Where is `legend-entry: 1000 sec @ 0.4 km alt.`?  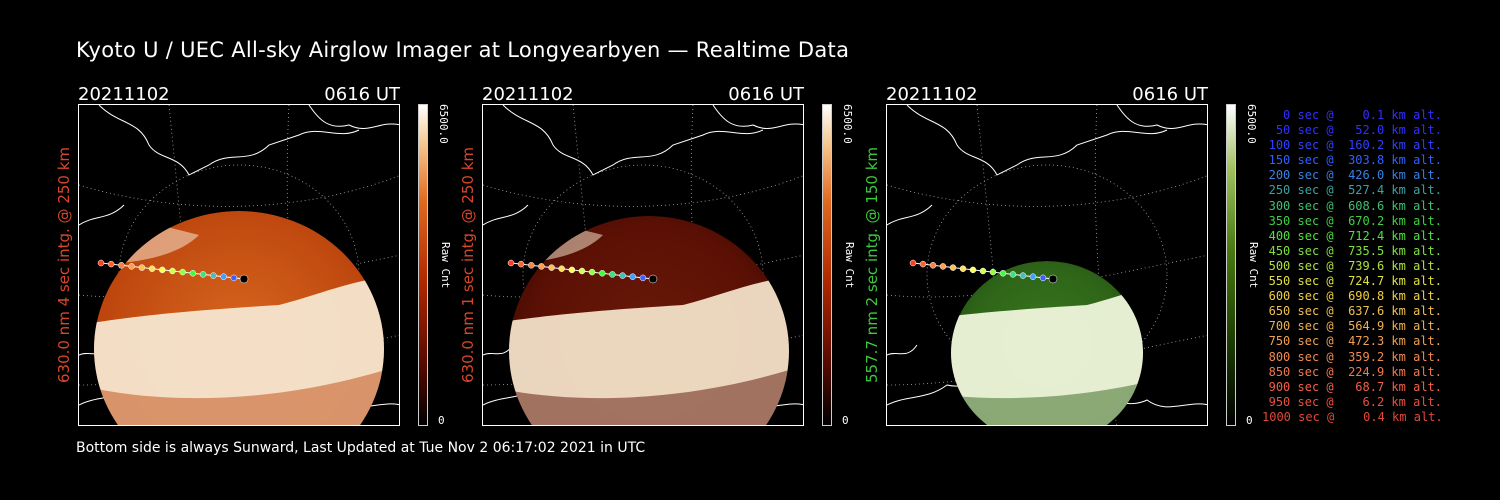 legend-entry: 1000 sec @ 0.4 km alt. is located at coordinates (1352, 416).